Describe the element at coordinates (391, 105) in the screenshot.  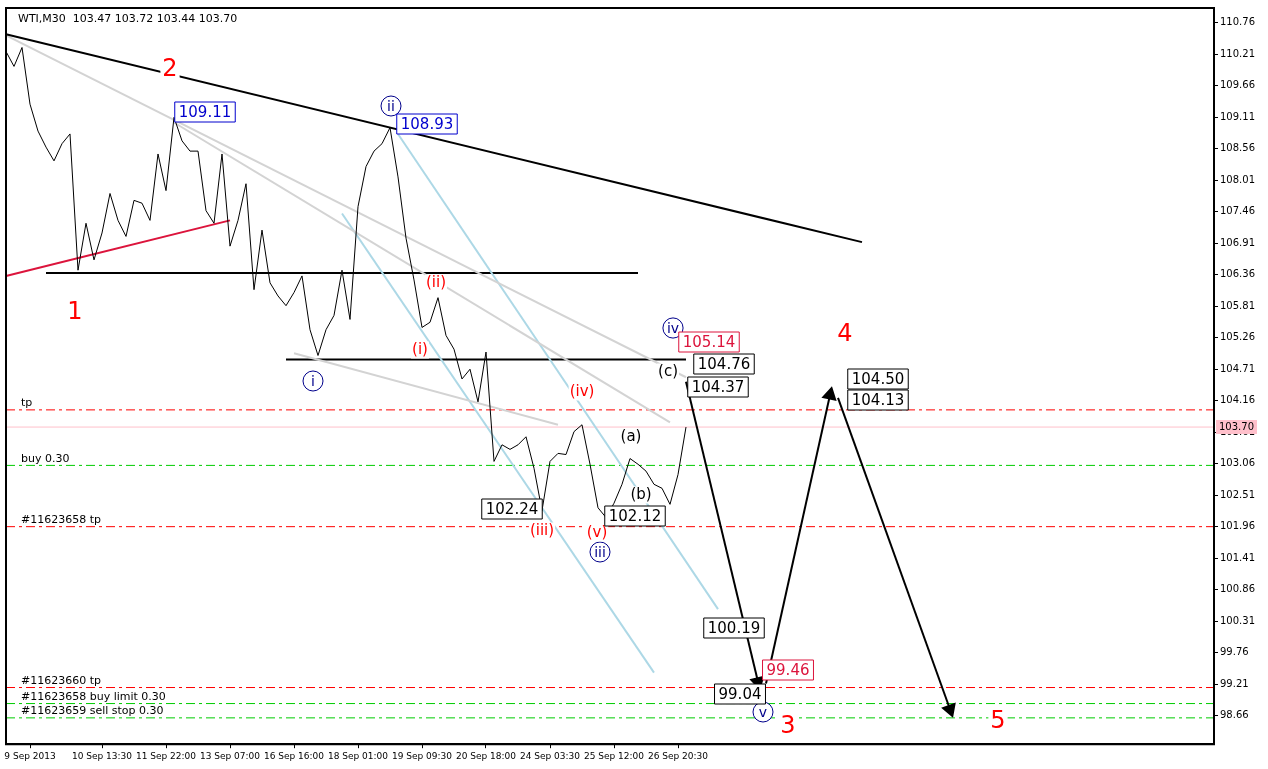
I see `annotation: ii` at that location.